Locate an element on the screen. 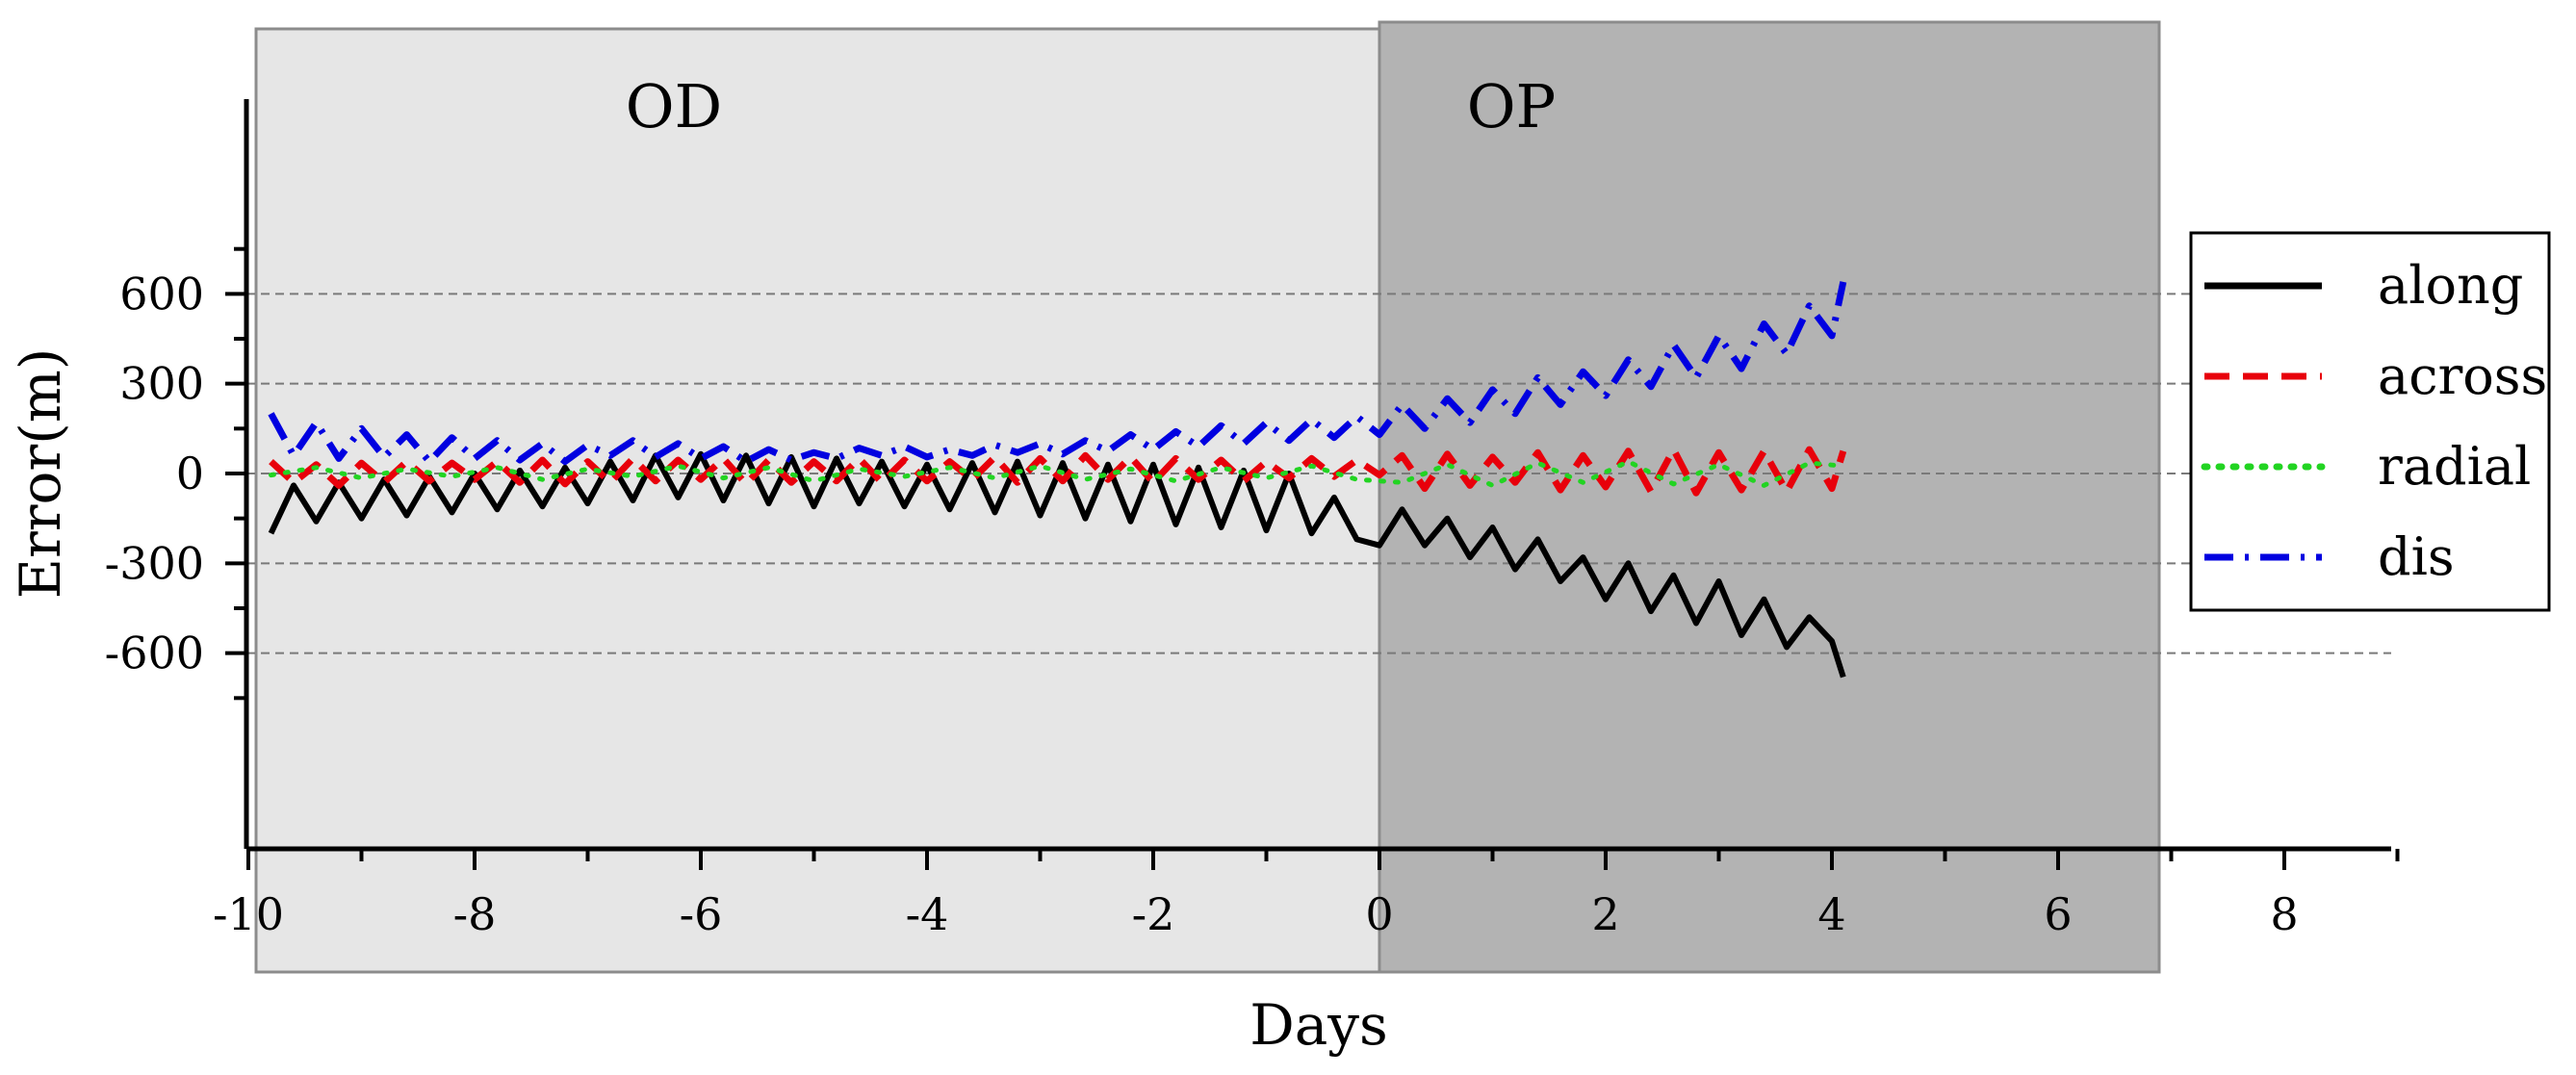  x-axis-title: Days is located at coordinates (1318, 1025).